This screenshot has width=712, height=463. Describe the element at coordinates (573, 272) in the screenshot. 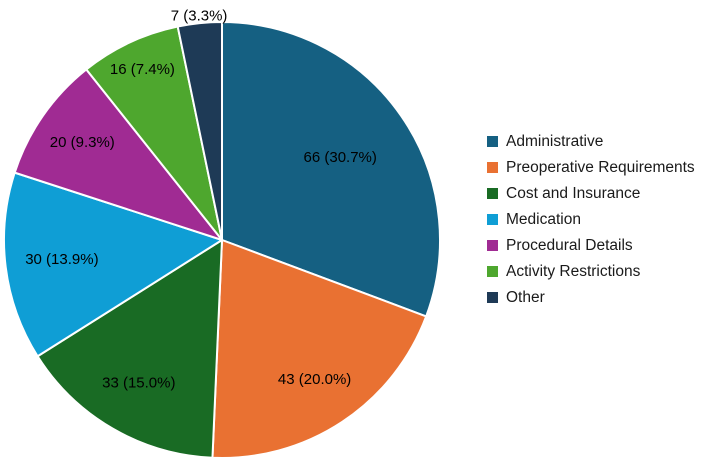

I see `legend-label: Activity Restrictions` at that location.